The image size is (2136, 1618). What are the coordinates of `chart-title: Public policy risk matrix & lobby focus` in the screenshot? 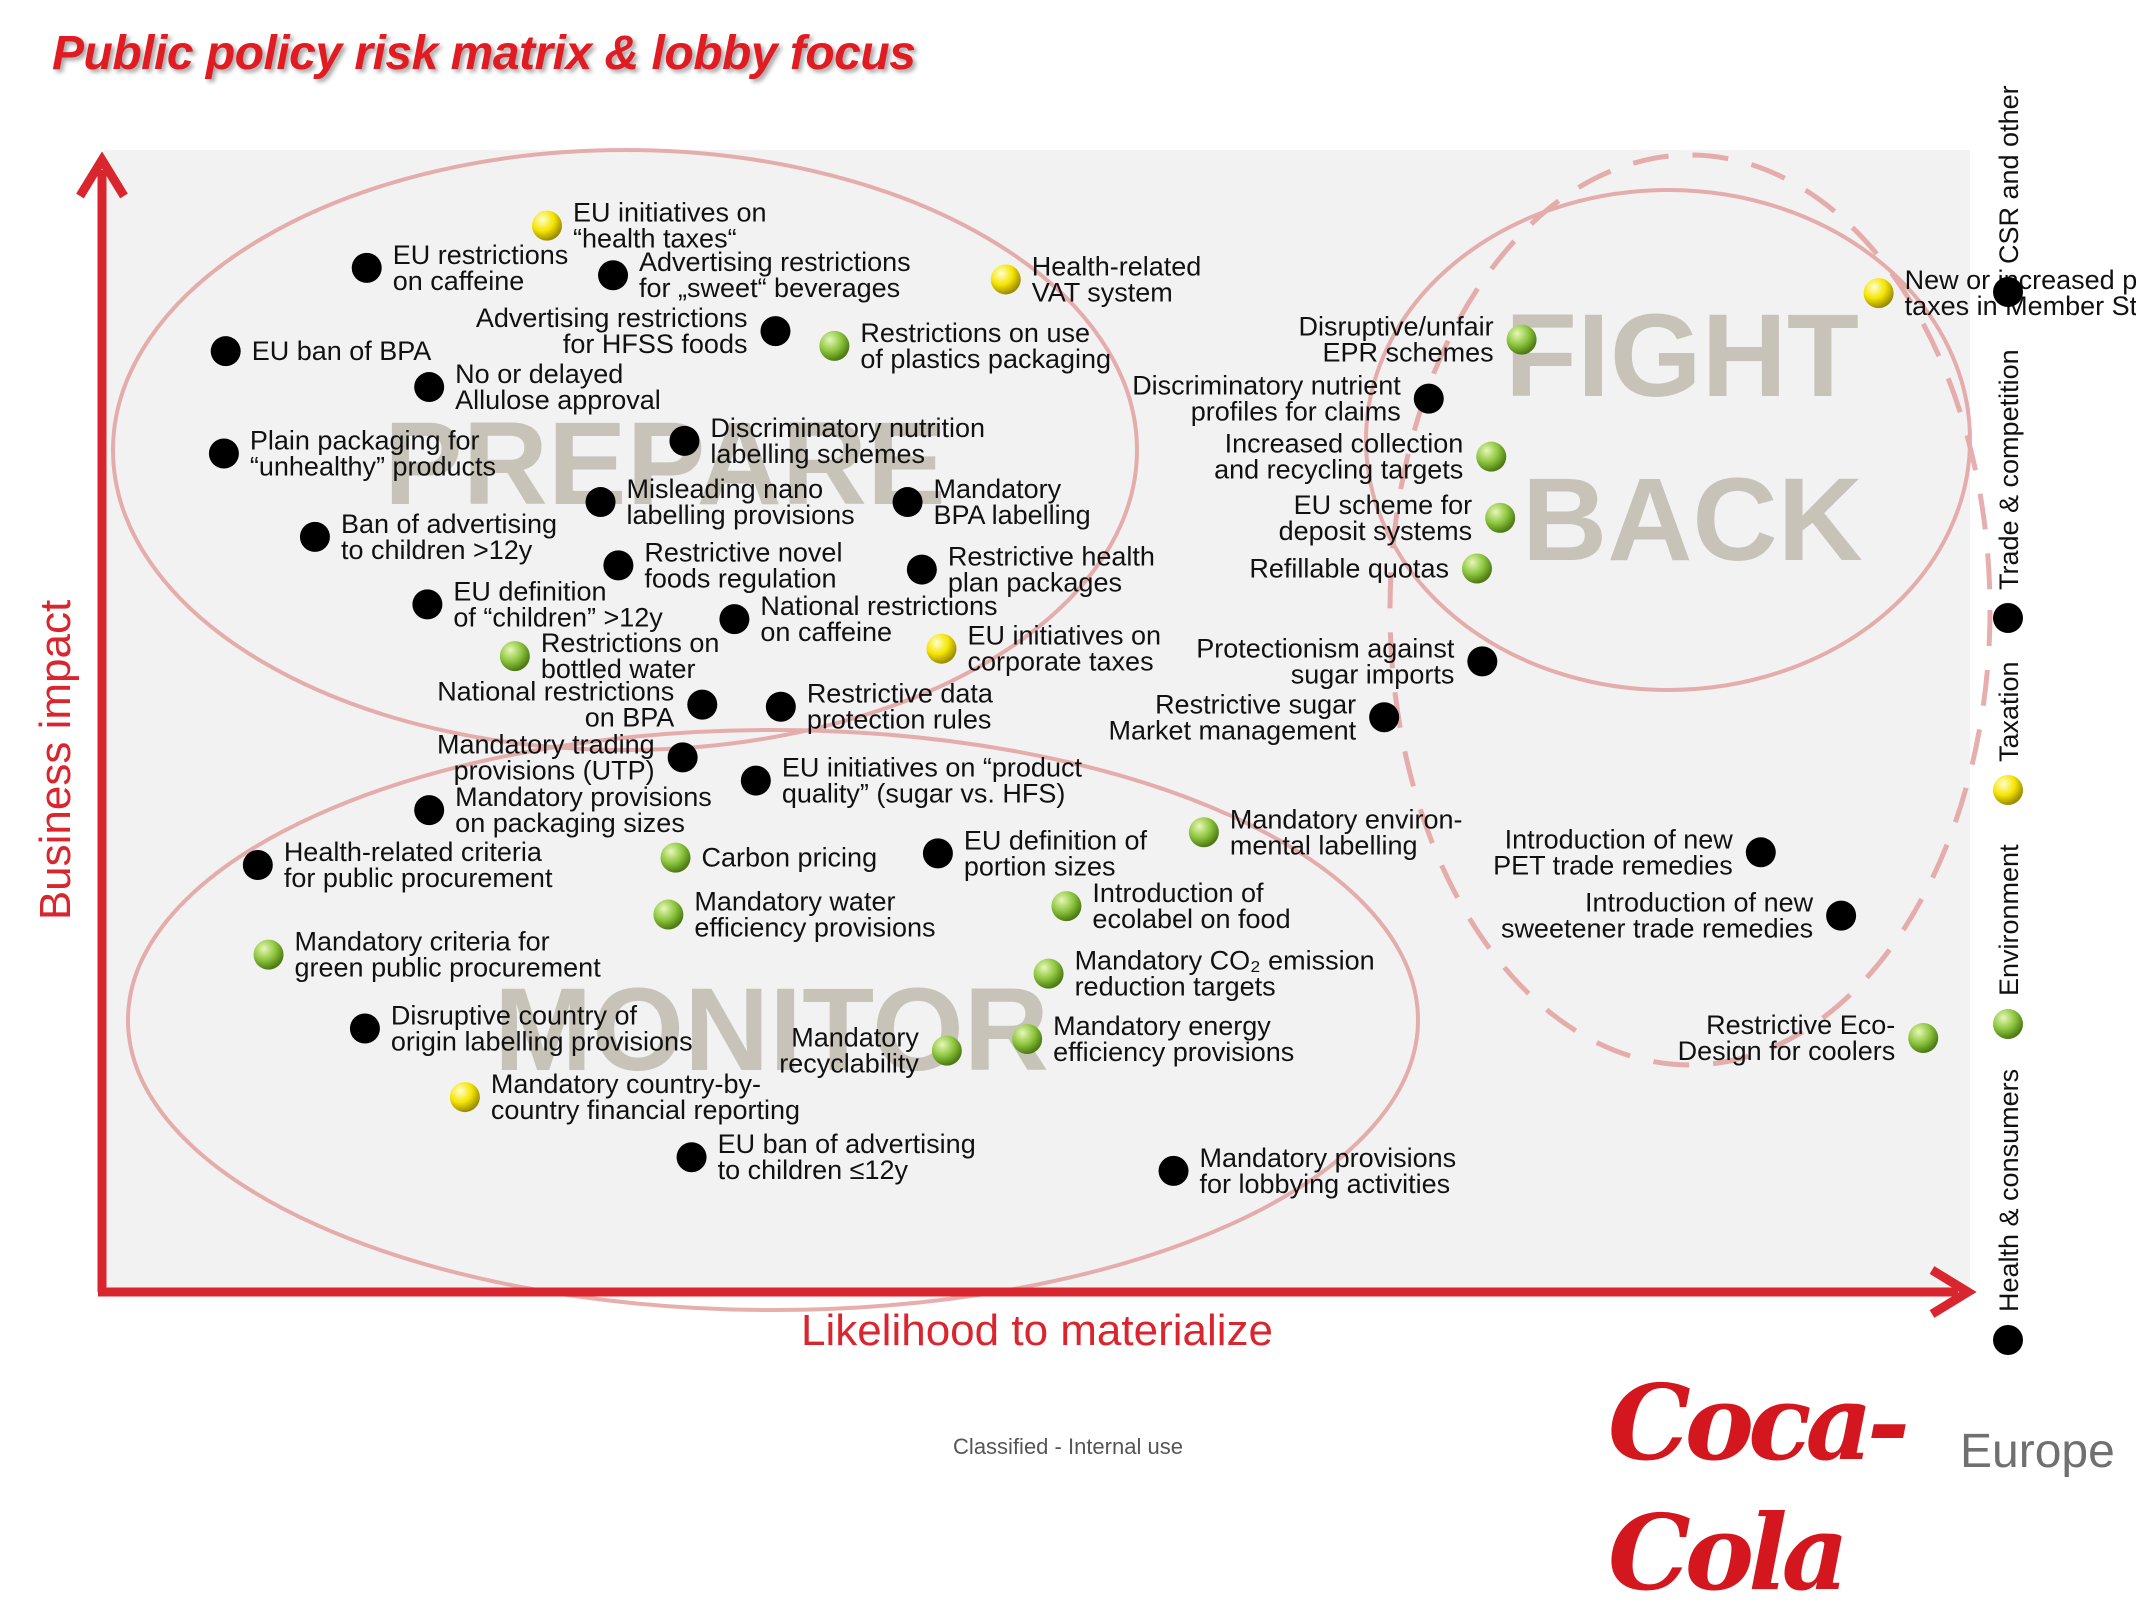 It's located at (484, 53).